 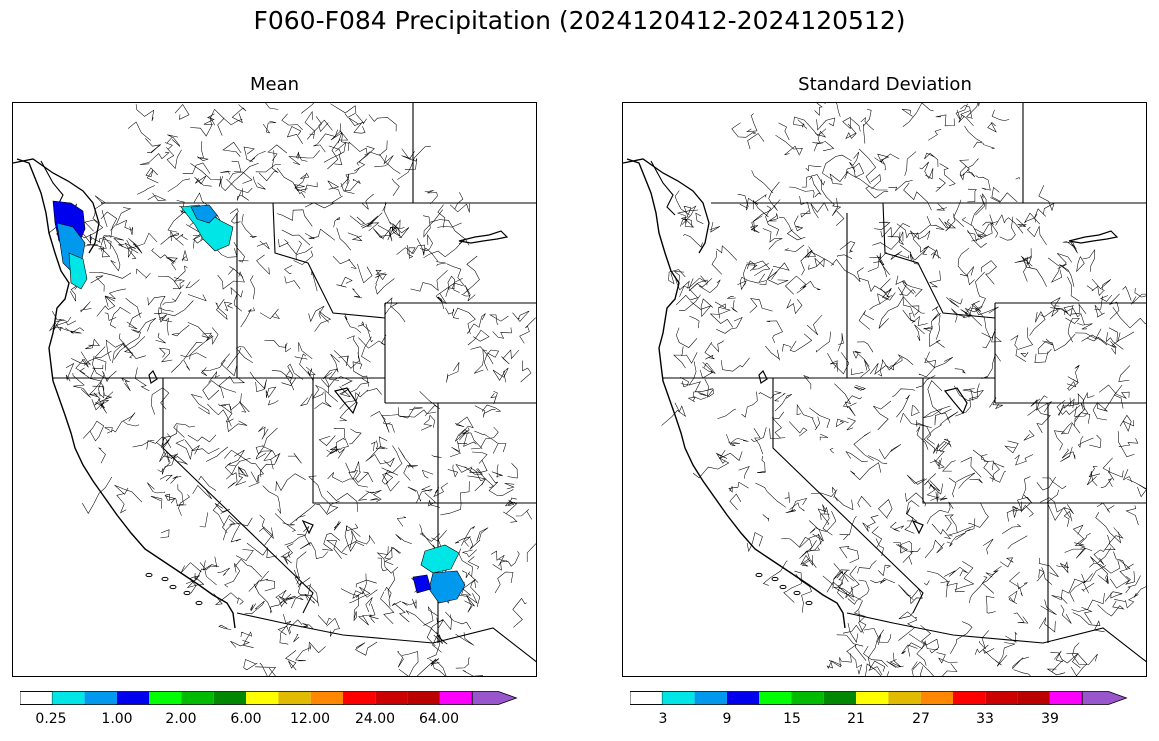 I want to click on coastline, so click(x=736, y=393).